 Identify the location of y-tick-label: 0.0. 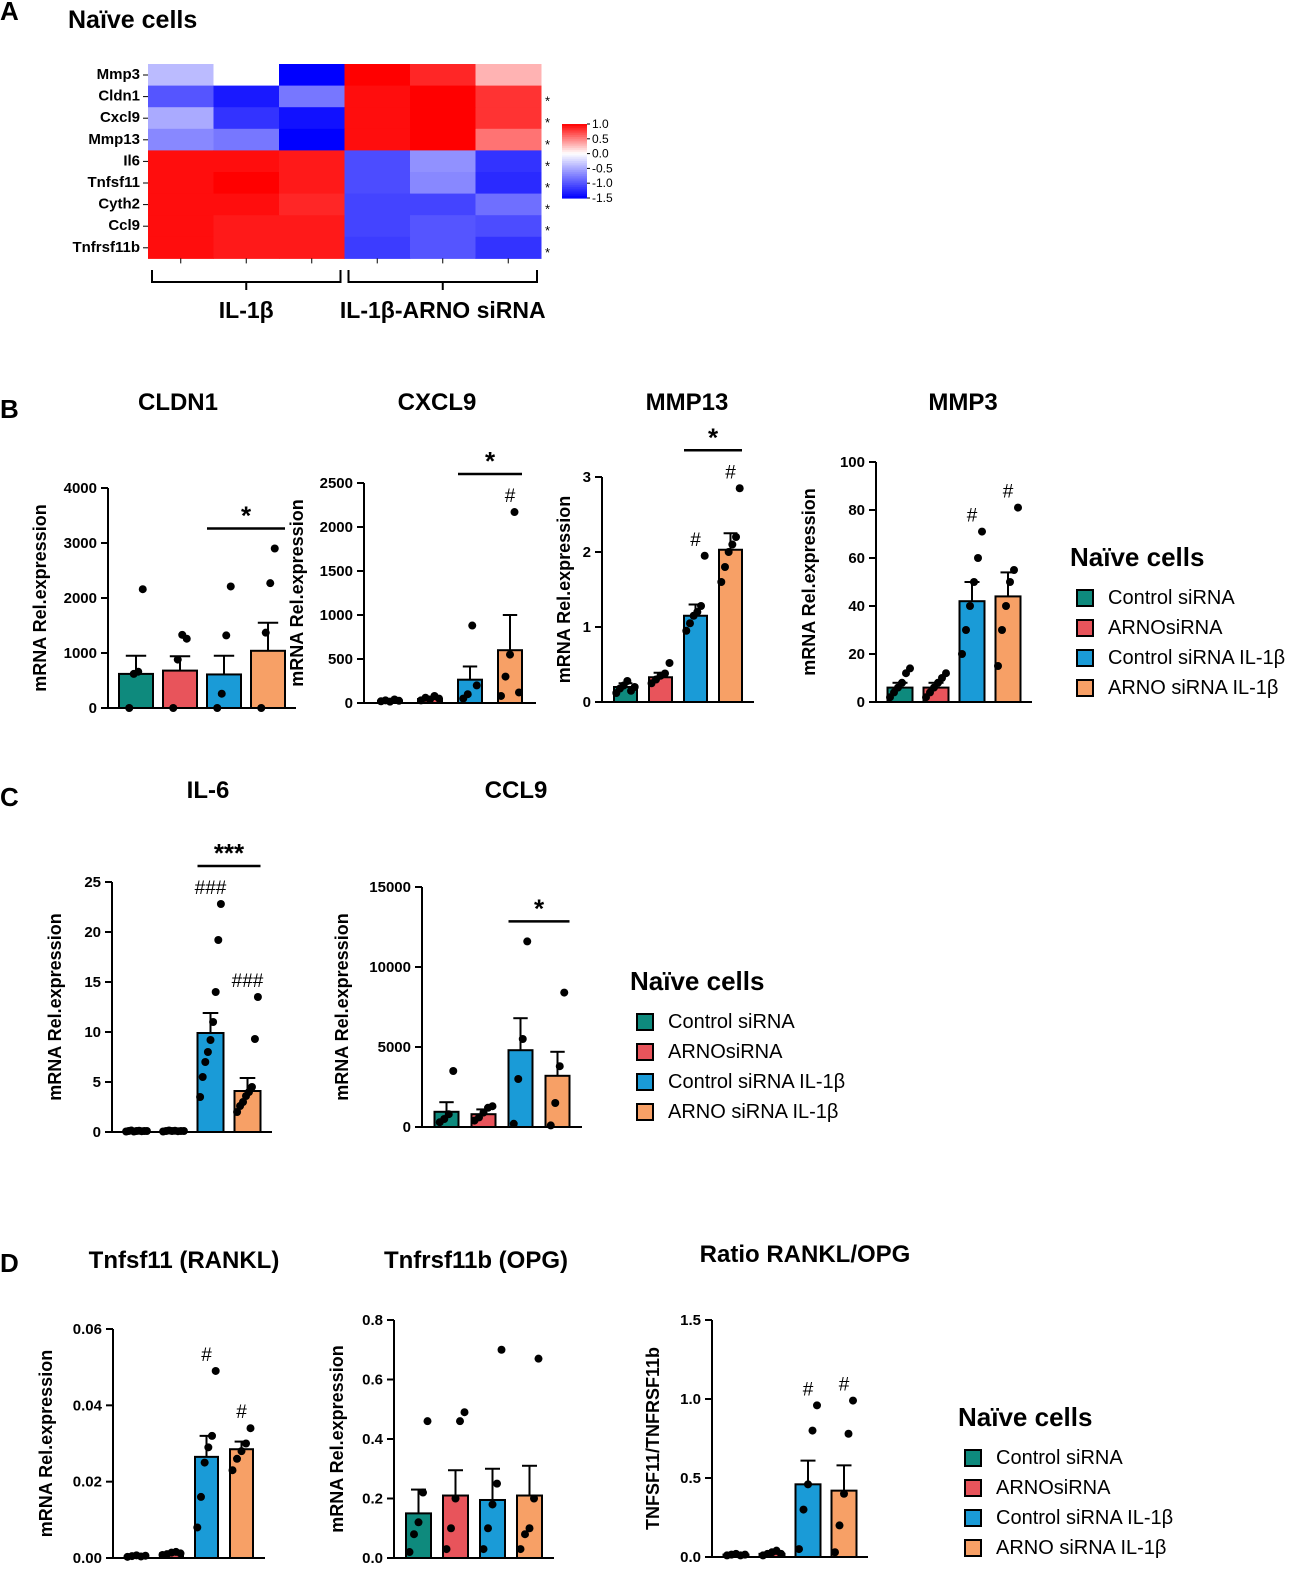
(372, 1558).